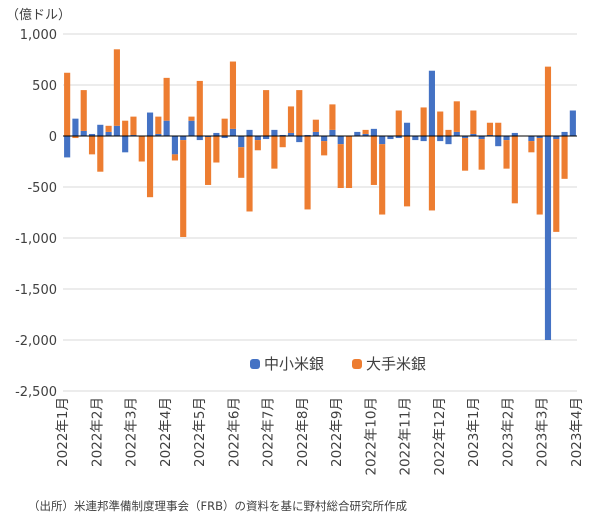 Image resolution: width=592 pixels, height=521 pixels. What do you see at coordinates (36, 290) in the screenshot?
I see `y-tick-label: -1,500` at bounding box center [36, 290].